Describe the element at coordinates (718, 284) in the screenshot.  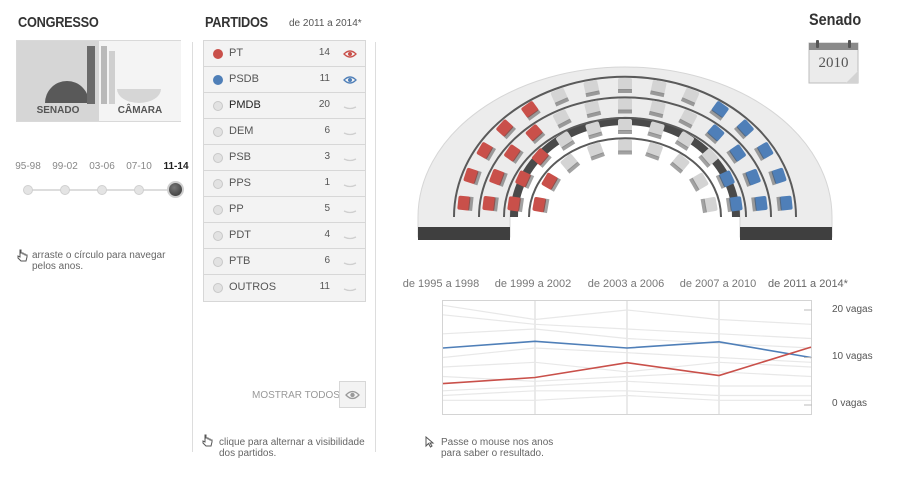
I see `year-2007-2010: de 2007 a 2010` at that location.